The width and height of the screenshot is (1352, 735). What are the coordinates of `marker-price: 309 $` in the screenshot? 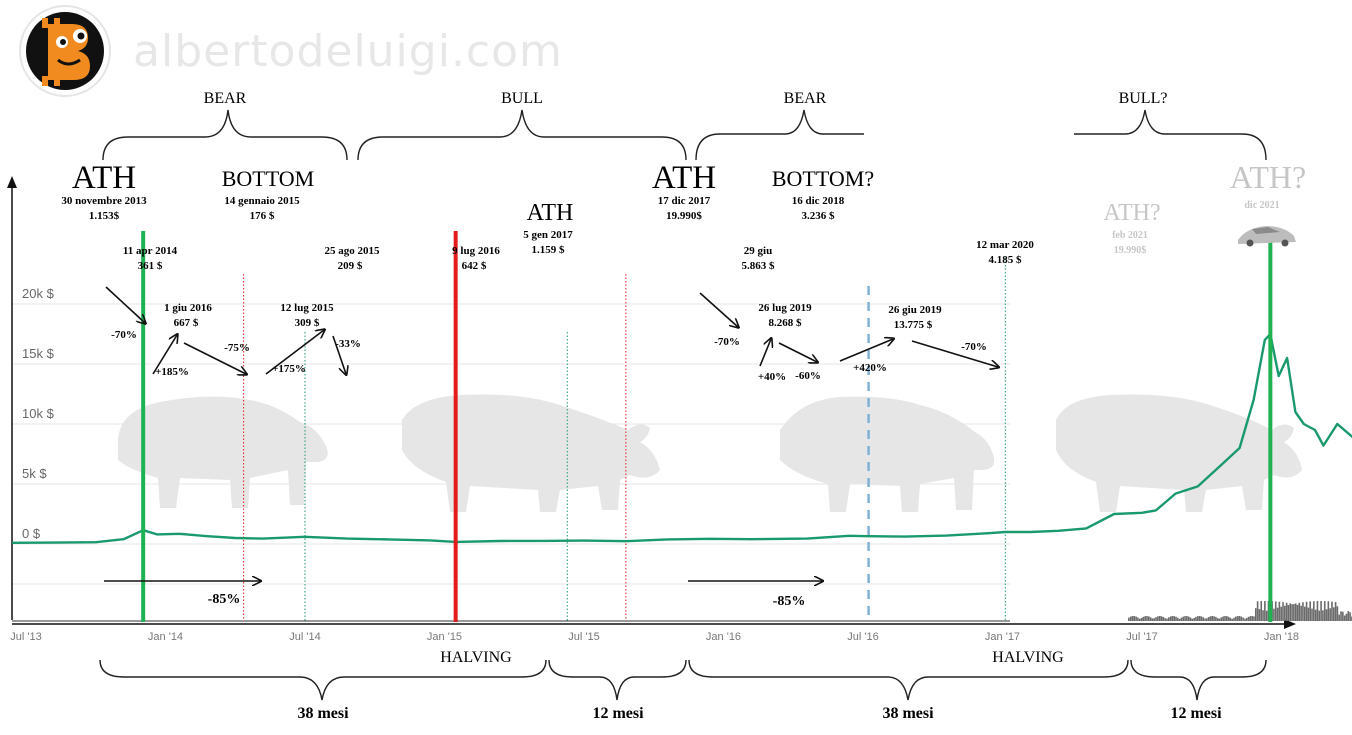 It's located at (307, 323).